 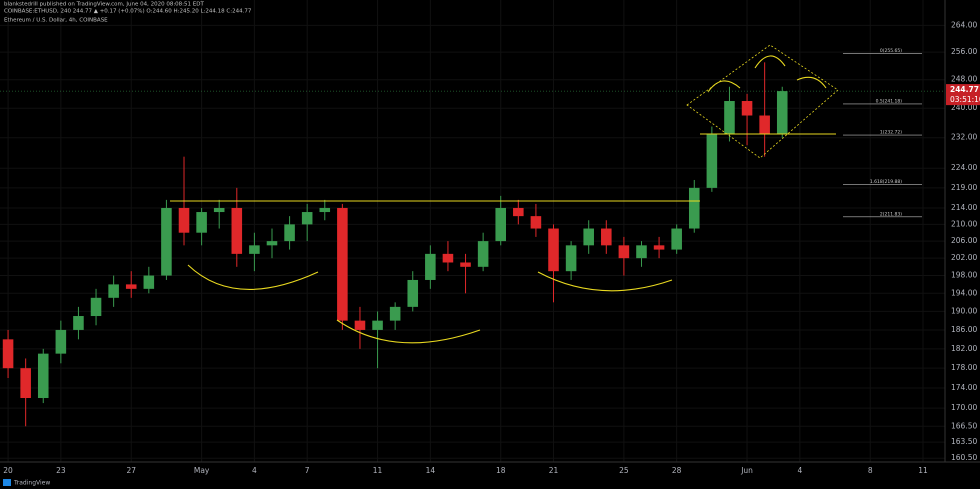 I want to click on y-tick-label: 219.00, so click(x=964, y=187).